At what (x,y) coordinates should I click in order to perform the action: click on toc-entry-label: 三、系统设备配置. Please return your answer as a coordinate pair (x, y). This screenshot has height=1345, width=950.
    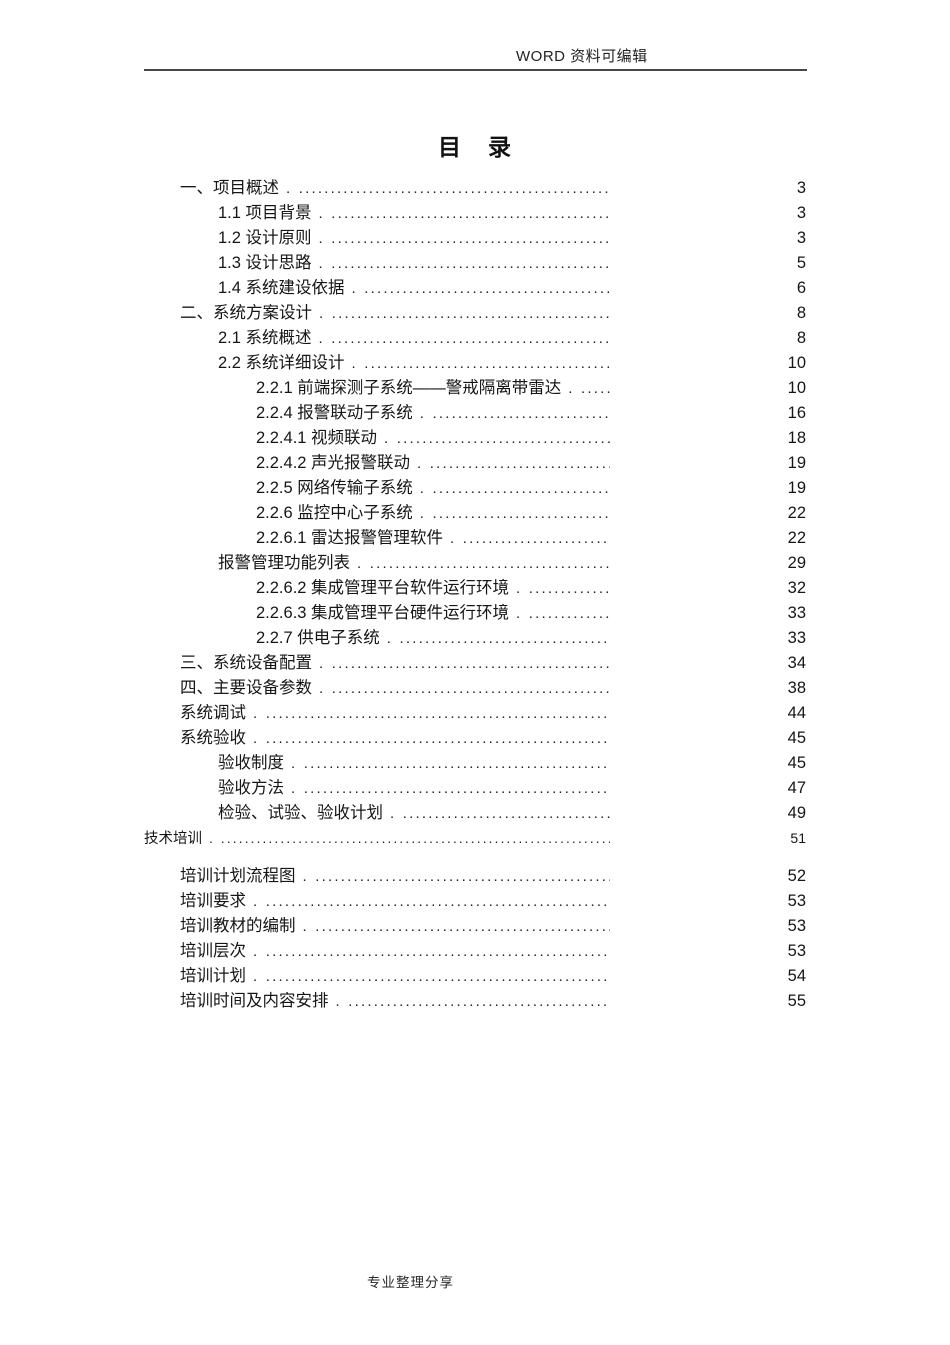
    Looking at the image, I should click on (246, 663).